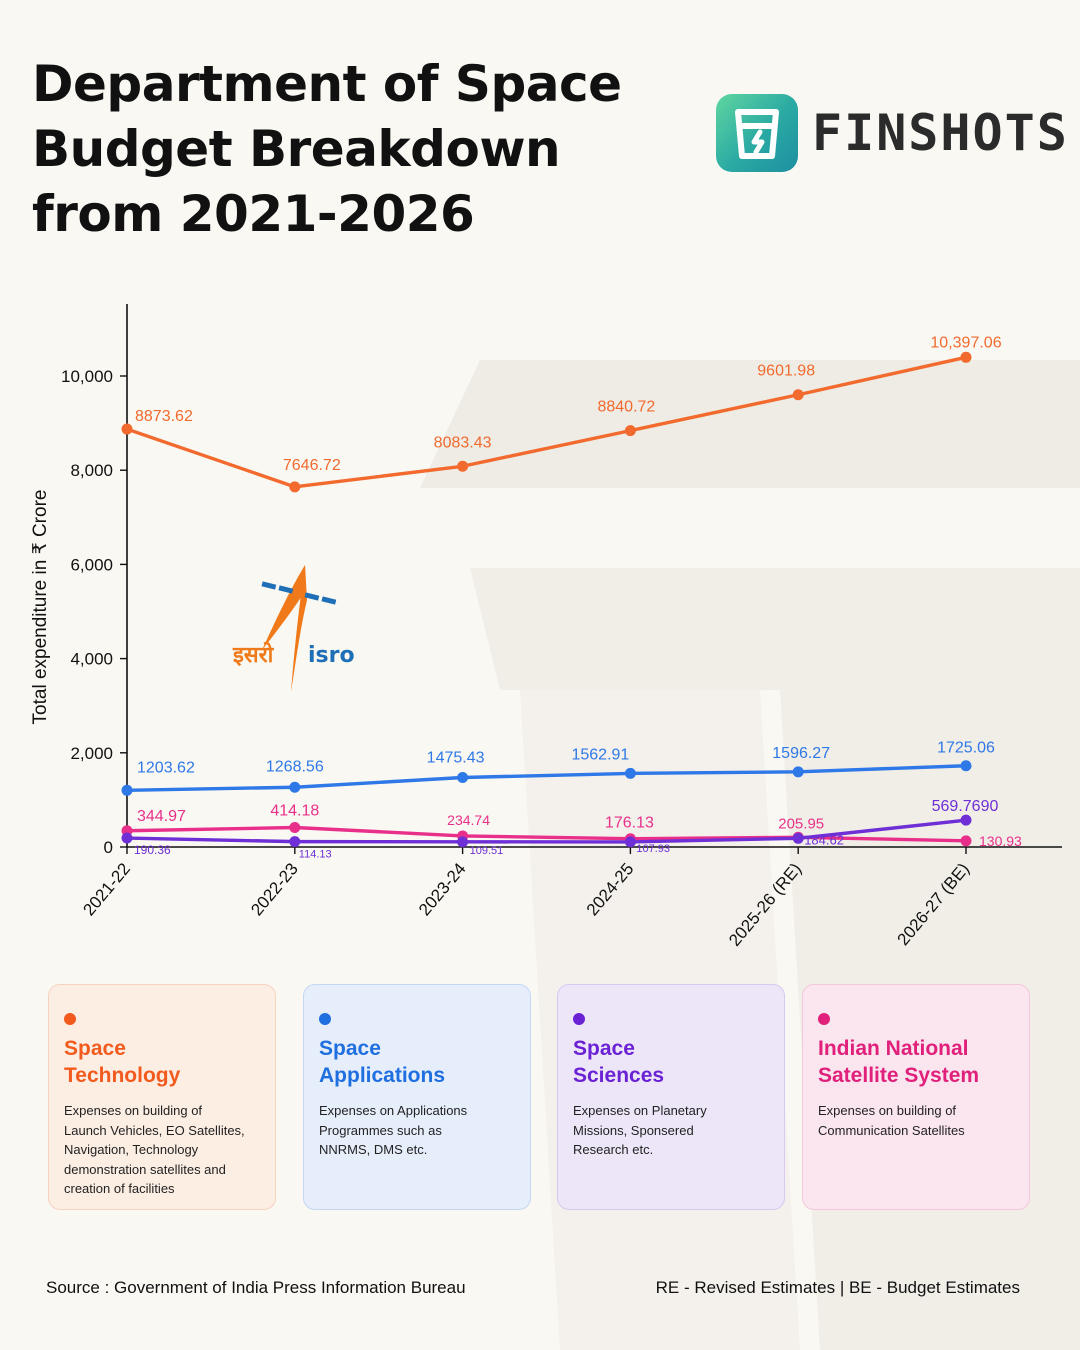 This screenshot has height=1350, width=1080. What do you see at coordinates (786, 371) in the screenshot?
I see `data-label-space-technology: 9601.98` at bounding box center [786, 371].